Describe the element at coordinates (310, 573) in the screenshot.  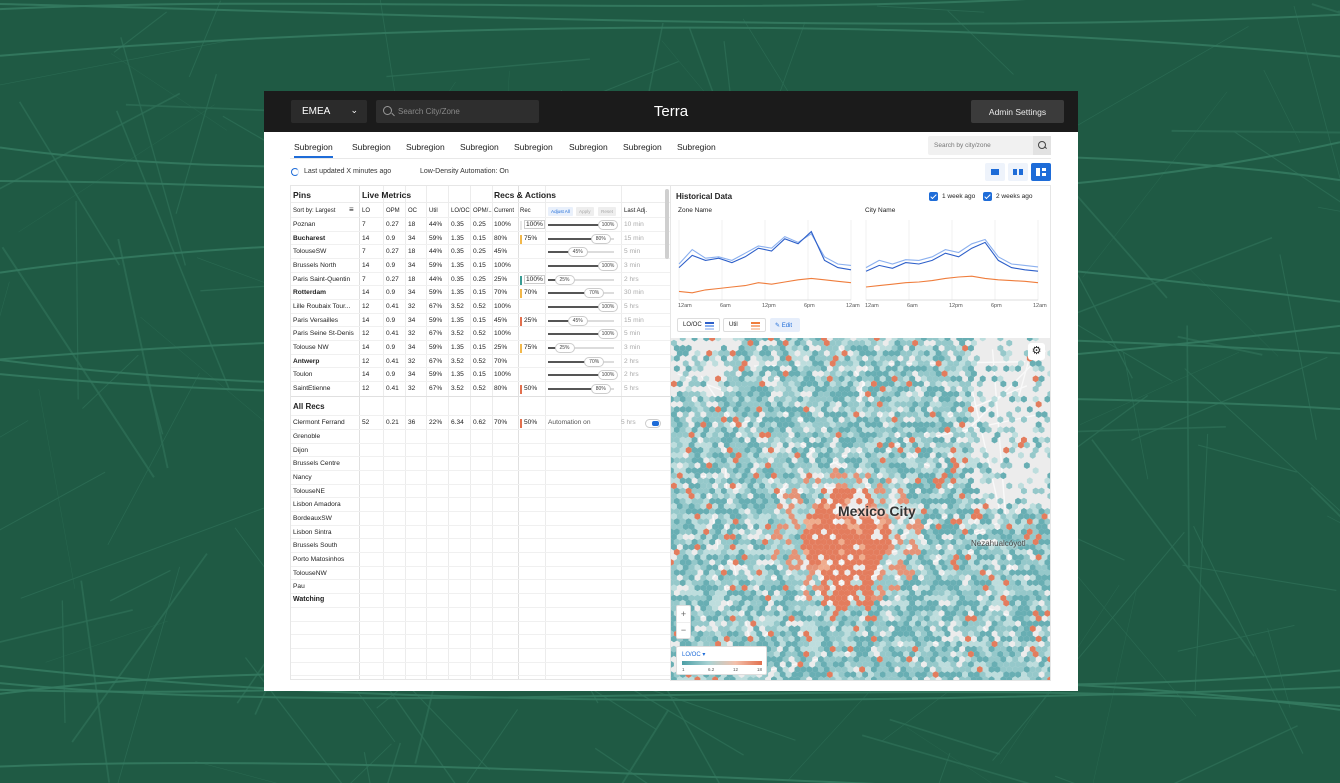
I see `row-zone-name: TolouseNW` at that location.